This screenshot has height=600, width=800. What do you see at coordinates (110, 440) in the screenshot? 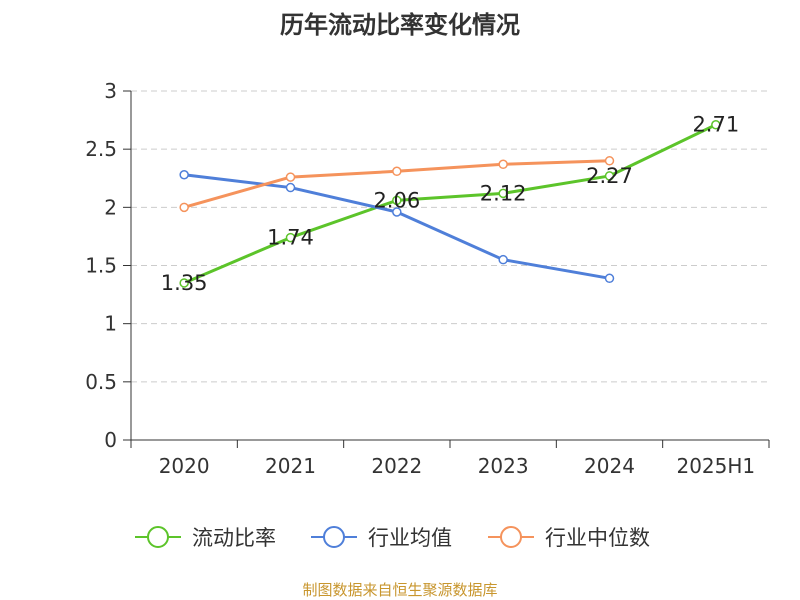
I see `y-tick-label: 0` at bounding box center [110, 440].